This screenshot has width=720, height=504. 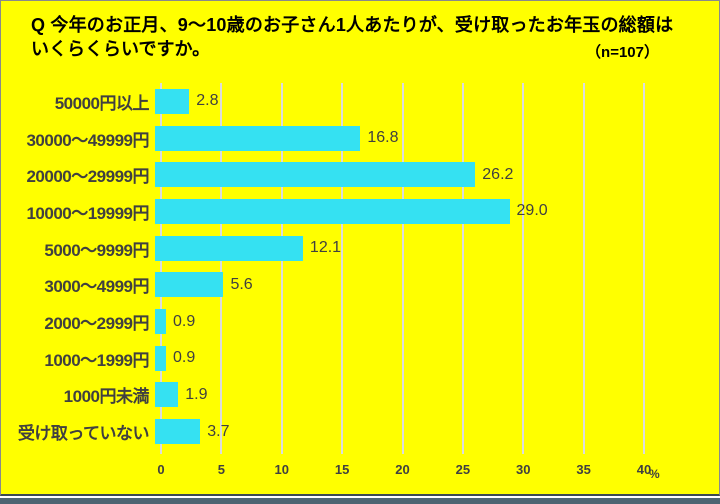 What do you see at coordinates (96, 250) in the screenshot?
I see `category-label: 5000～9999円` at bounding box center [96, 250].